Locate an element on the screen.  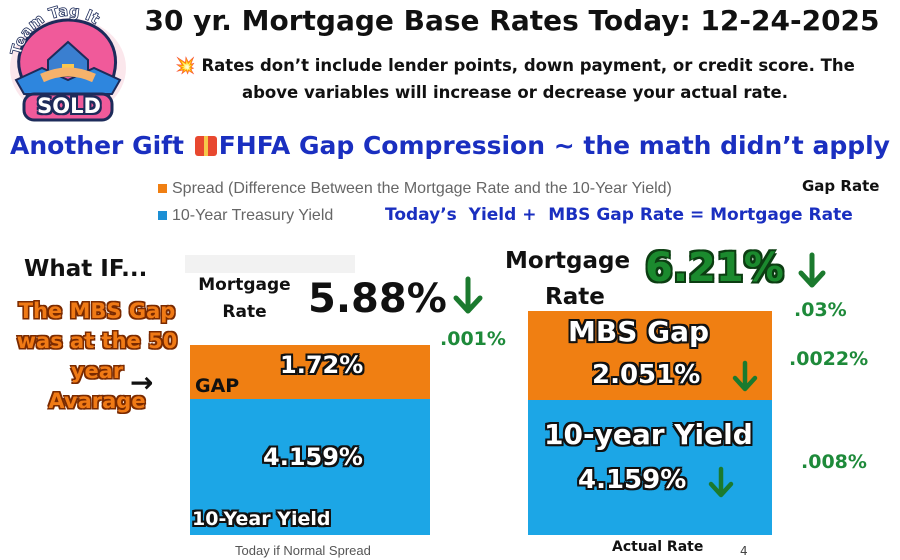
right-gap-down-arrow-icon is located at coordinates (745, 379).